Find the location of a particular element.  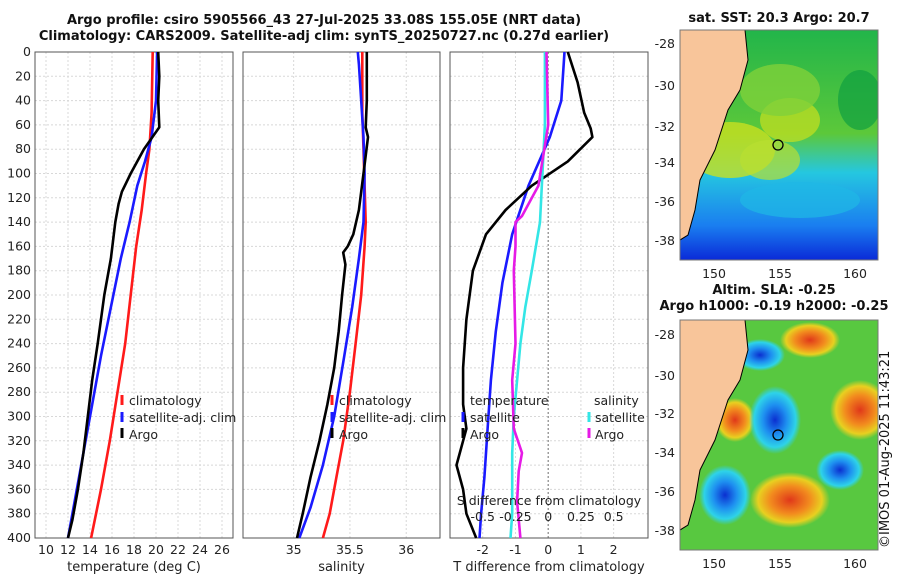

legend-label: salinity is located at coordinates (616, 400).